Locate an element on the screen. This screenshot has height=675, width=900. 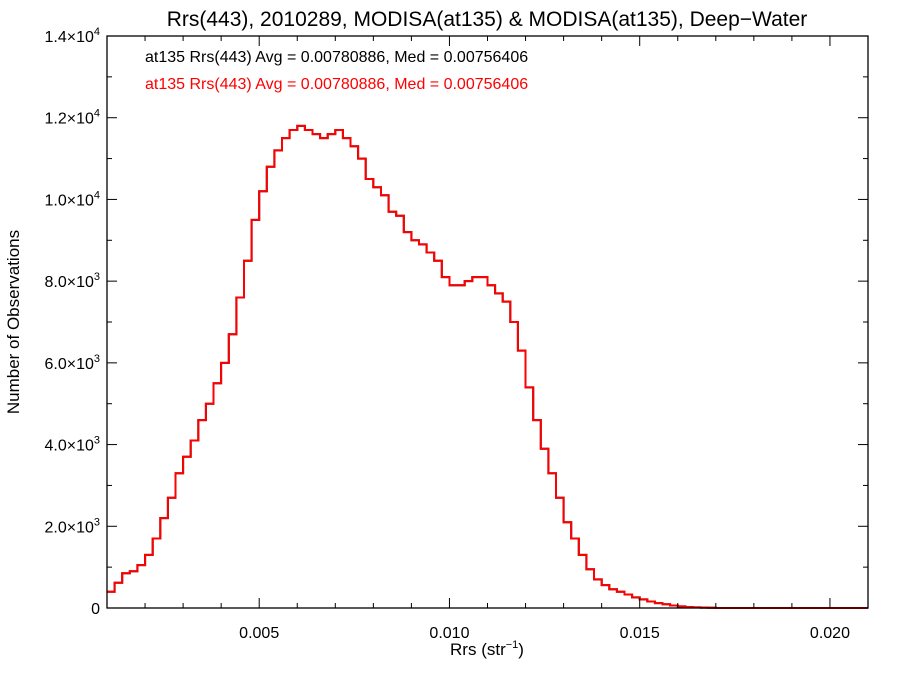
x-axis-label: Rrs (str−1) is located at coordinates (487, 649).